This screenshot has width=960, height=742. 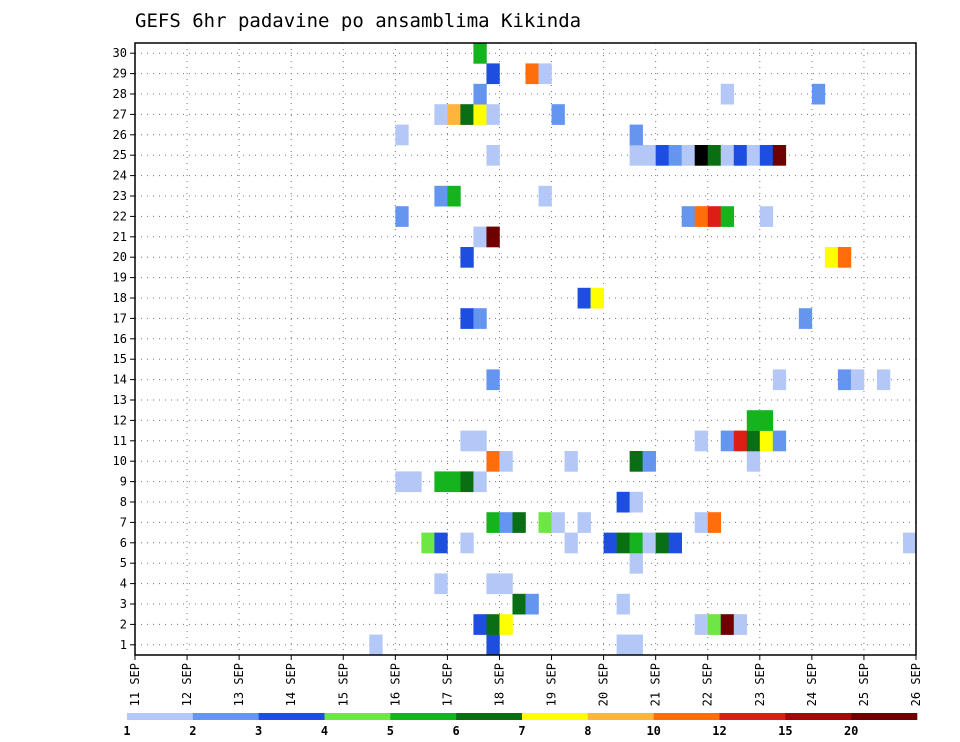 I want to click on y-tick-label: 17, so click(x=120, y=318).